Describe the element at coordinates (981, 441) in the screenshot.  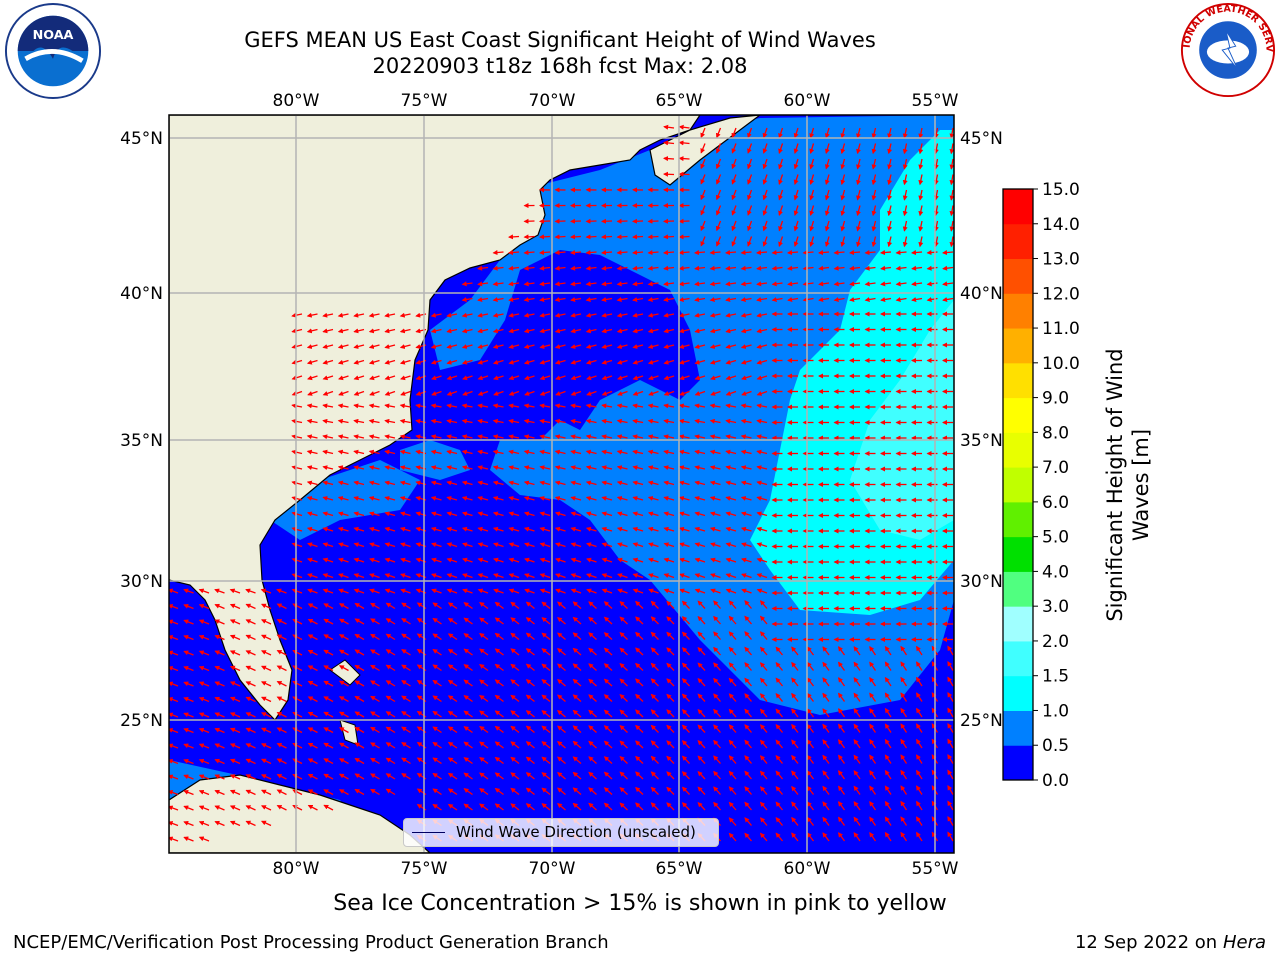
I see `lat-tick-right-35: 35°N` at that location.